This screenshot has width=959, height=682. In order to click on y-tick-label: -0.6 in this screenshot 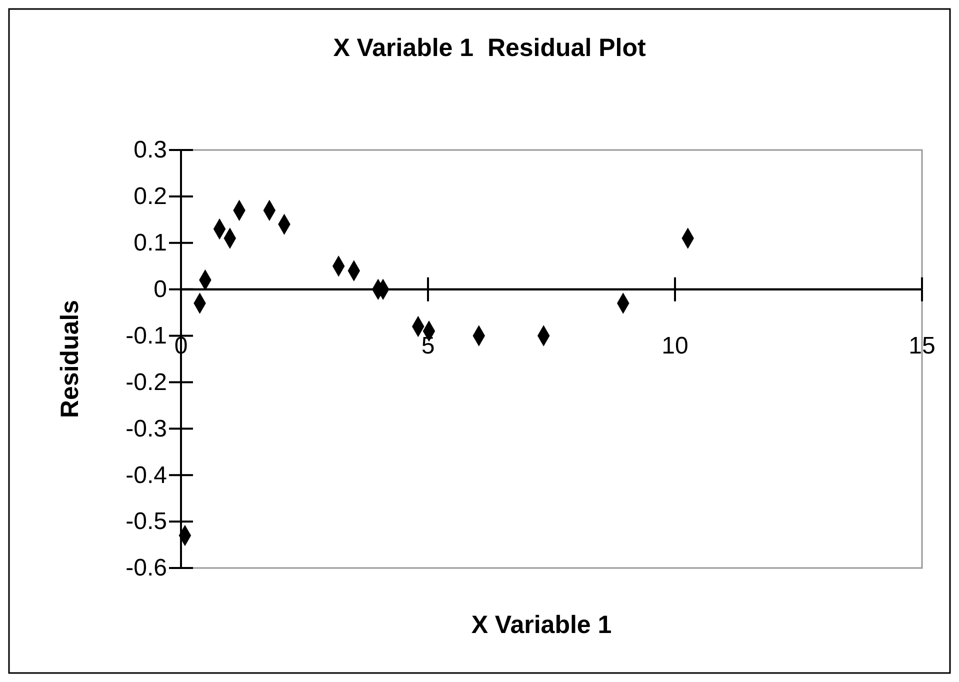, I will do `click(146, 568)`.